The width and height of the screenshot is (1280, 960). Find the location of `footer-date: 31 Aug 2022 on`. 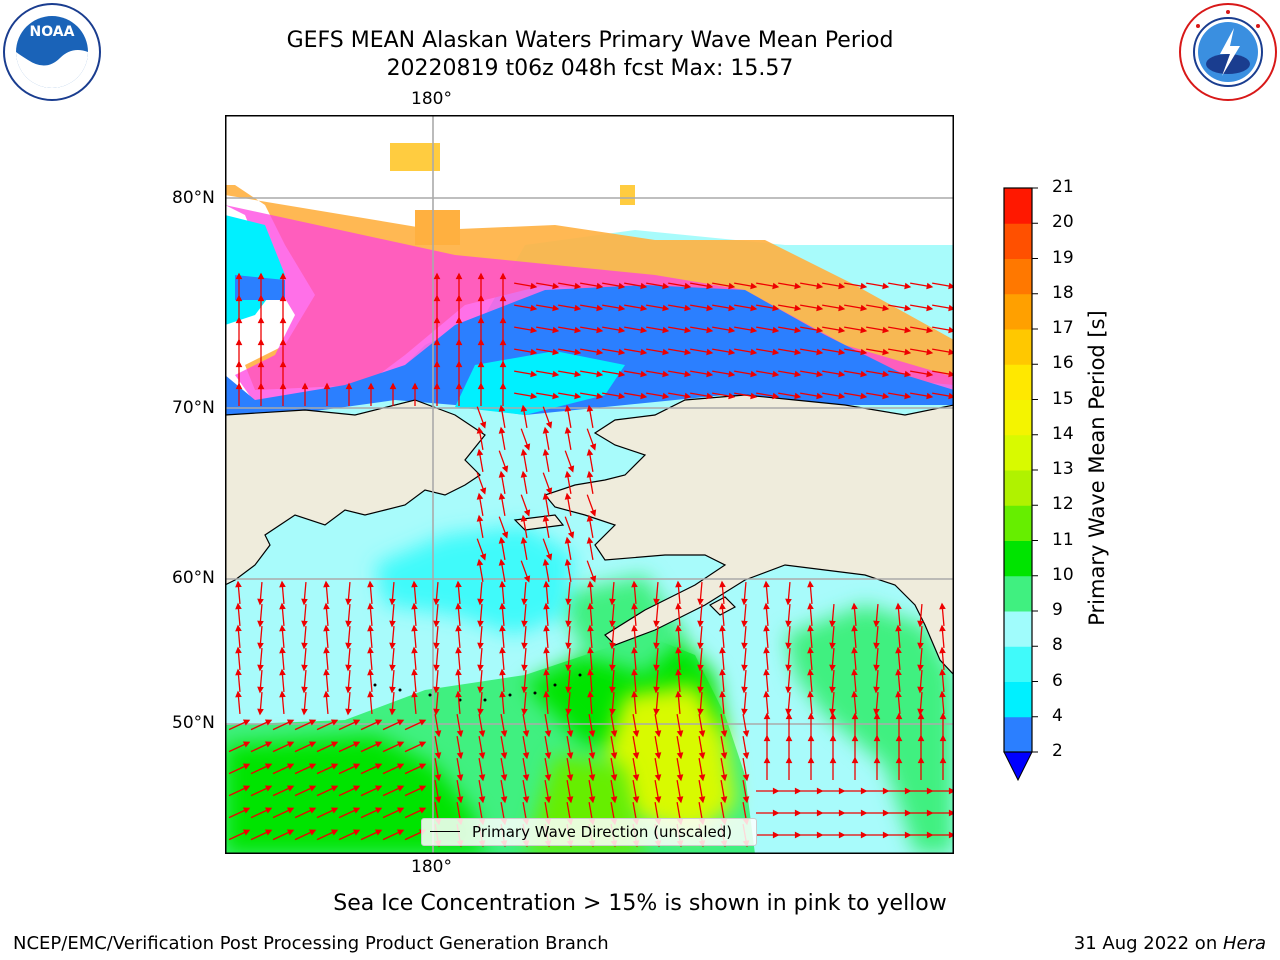

footer-date: 31 Aug 2022 on is located at coordinates (1148, 943).